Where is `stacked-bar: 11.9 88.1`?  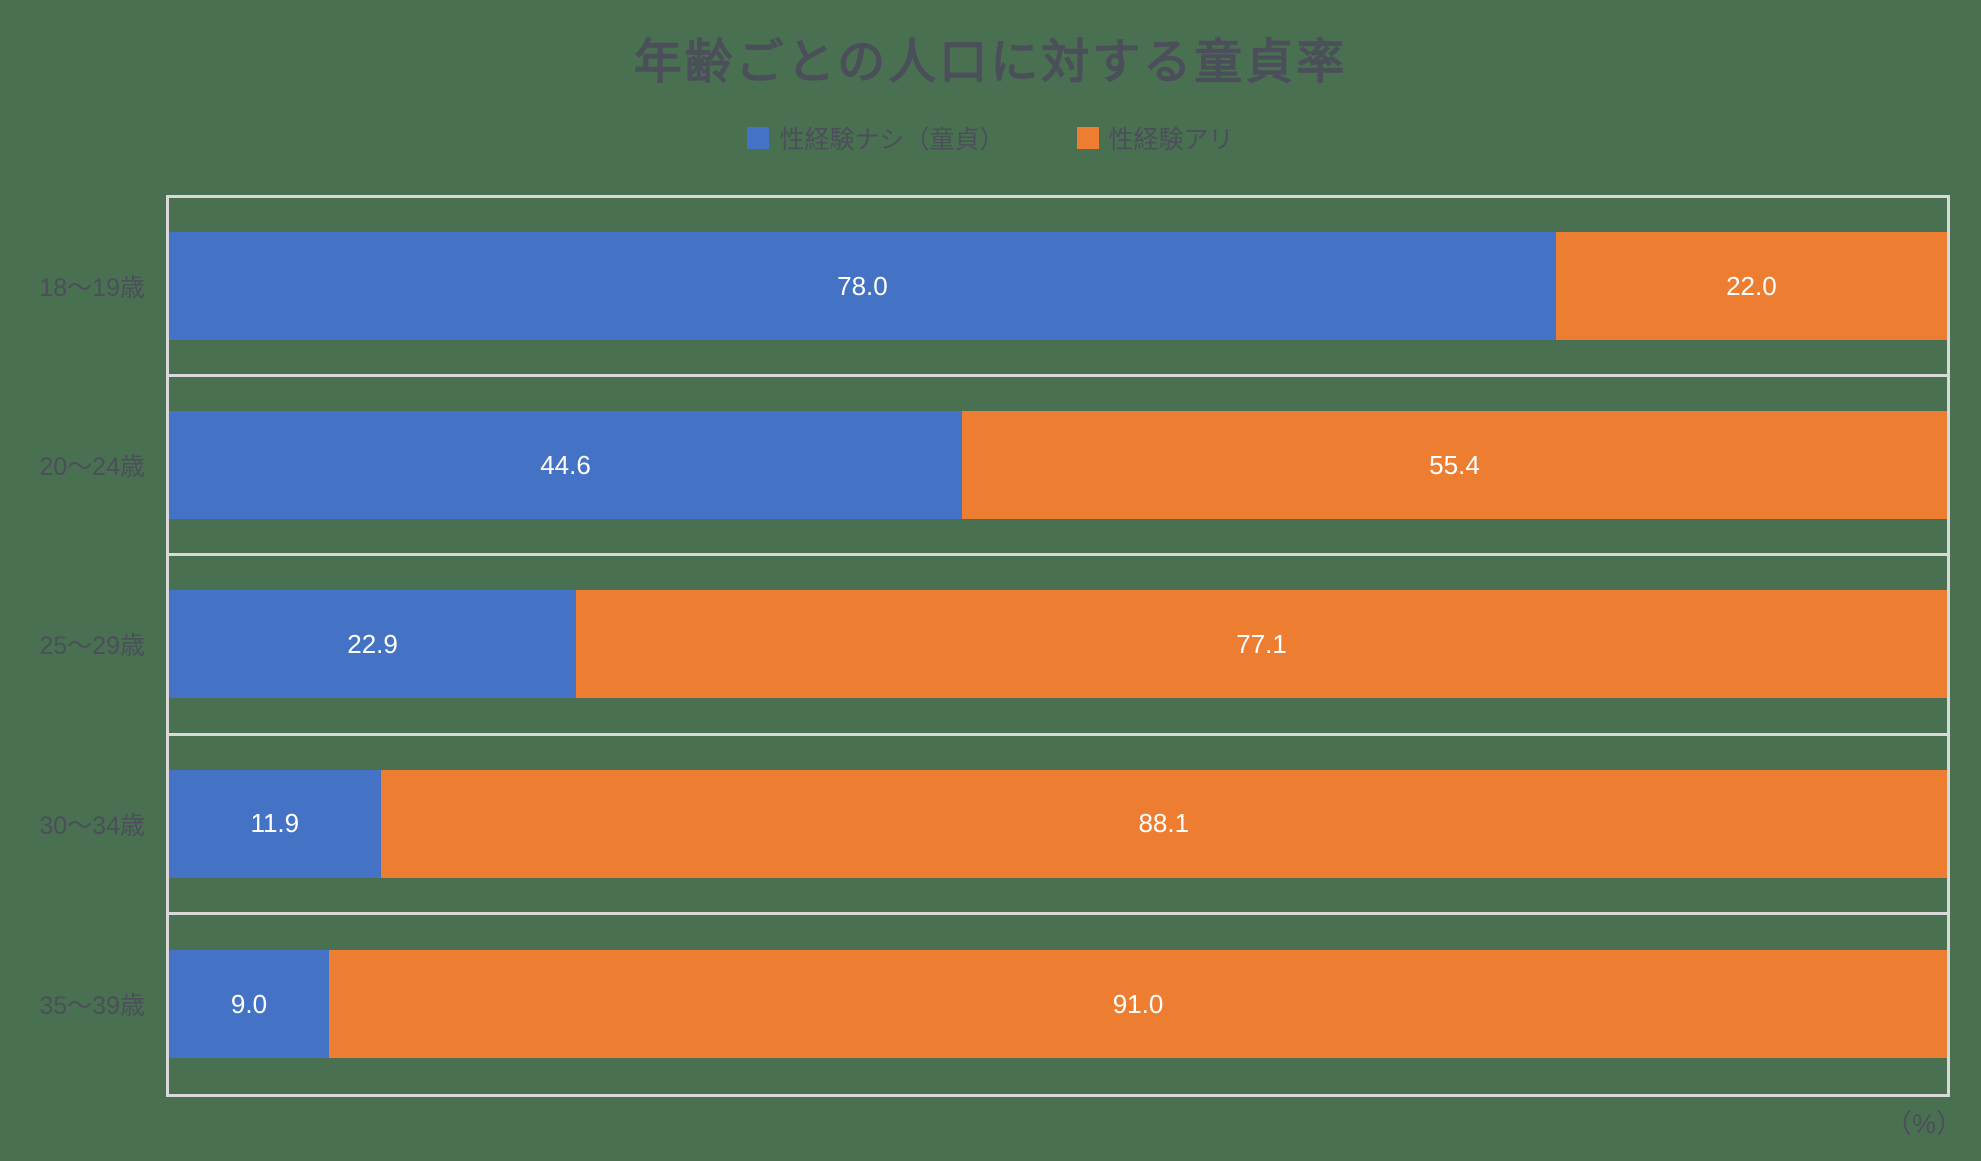 stacked-bar: 11.9 88.1 is located at coordinates (1058, 823).